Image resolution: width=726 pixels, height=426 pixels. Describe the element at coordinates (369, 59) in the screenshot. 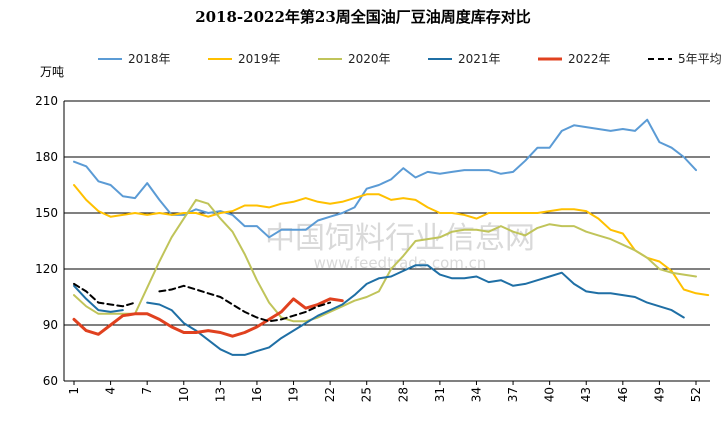

I see `legend-label: 2020年` at that location.